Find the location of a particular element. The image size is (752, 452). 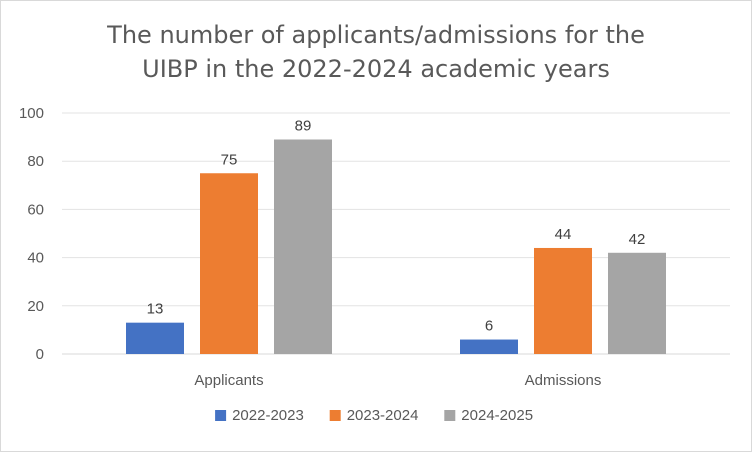

chart-title-line-2: UIBP in the 2022-2024 academic years is located at coordinates (376, 69).